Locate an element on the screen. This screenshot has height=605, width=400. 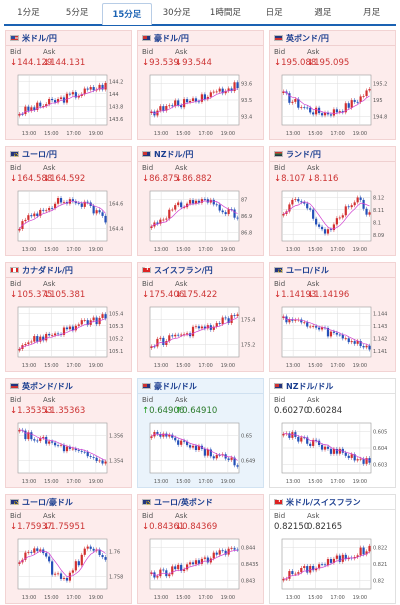
price-axis-label: 0.604 is located at coordinates (380, 449).